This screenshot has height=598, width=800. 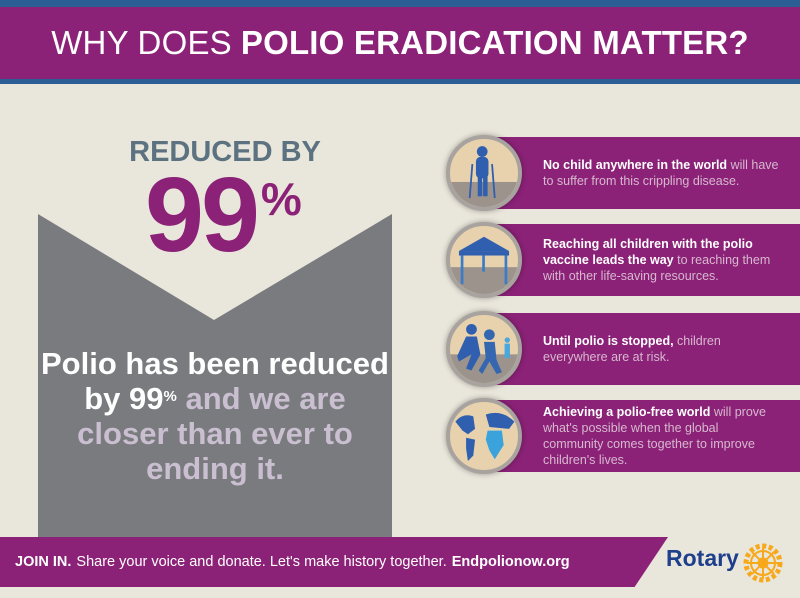 I want to click on reason-rest: children everywhere are at risk., so click(x=632, y=349).